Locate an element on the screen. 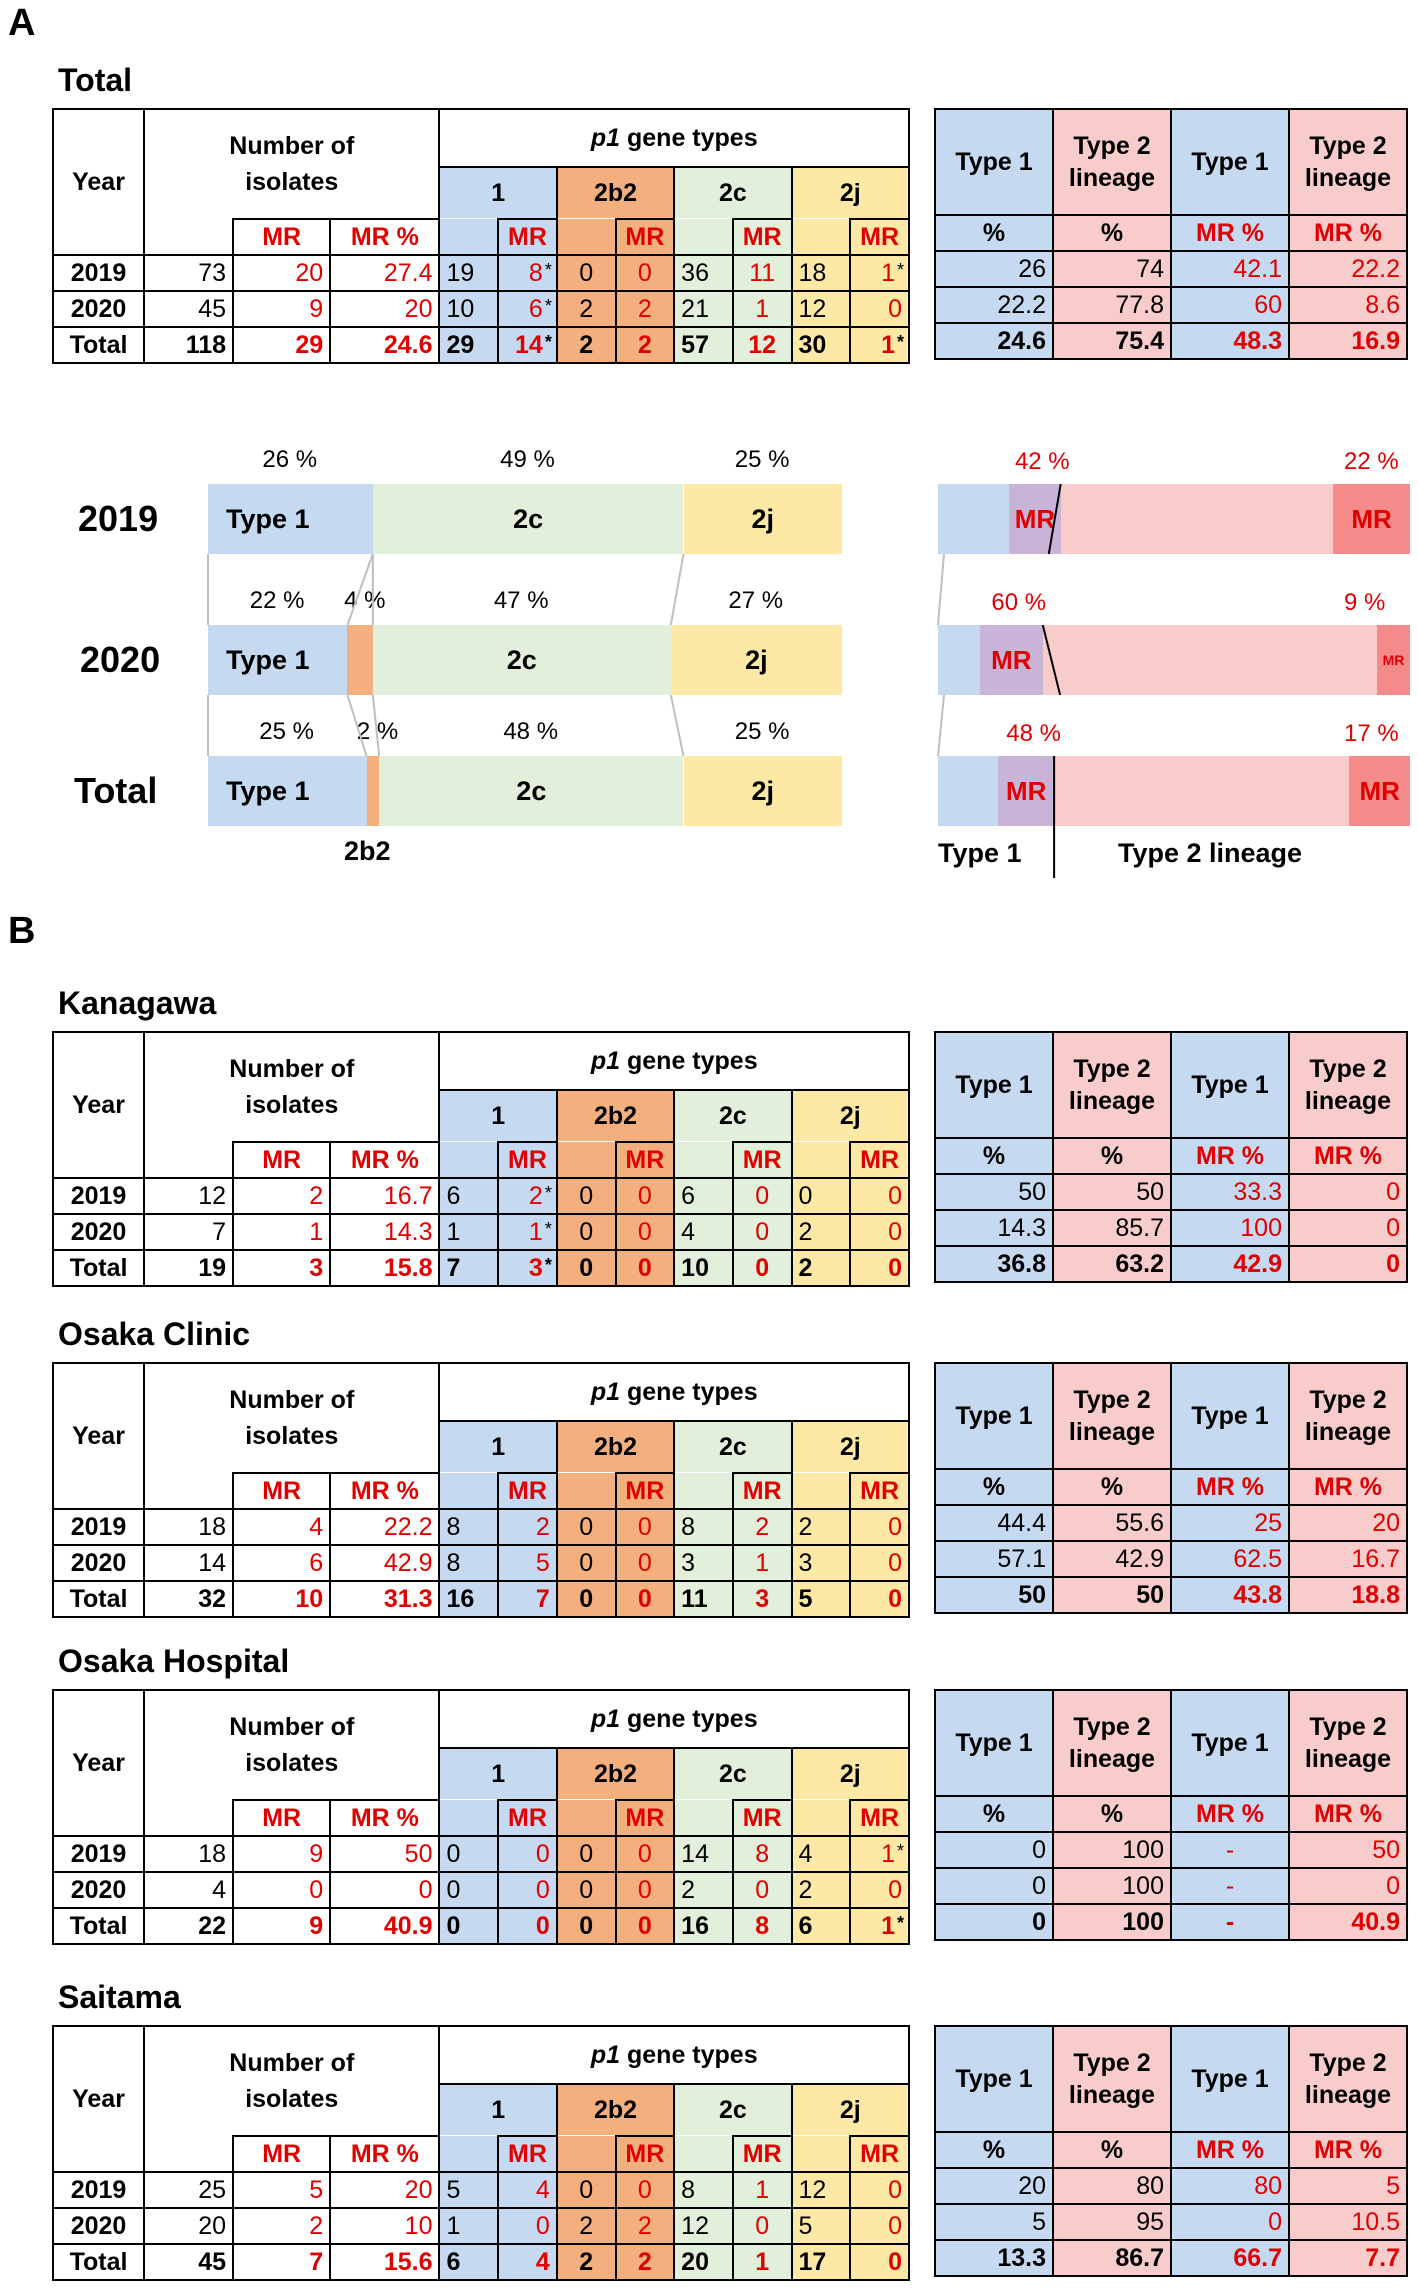 The width and height of the screenshot is (1418, 2288). t2b2-label: 2b2 is located at coordinates (615, 1774).